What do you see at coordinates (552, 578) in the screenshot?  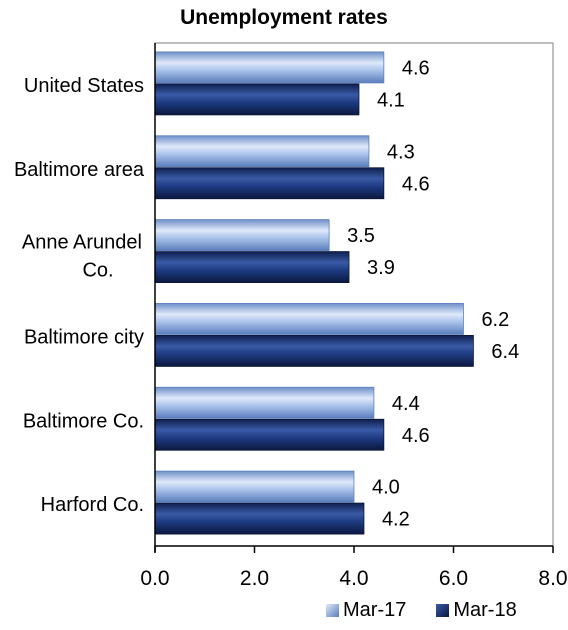 I see `x-tick-label-4: 8.0` at bounding box center [552, 578].